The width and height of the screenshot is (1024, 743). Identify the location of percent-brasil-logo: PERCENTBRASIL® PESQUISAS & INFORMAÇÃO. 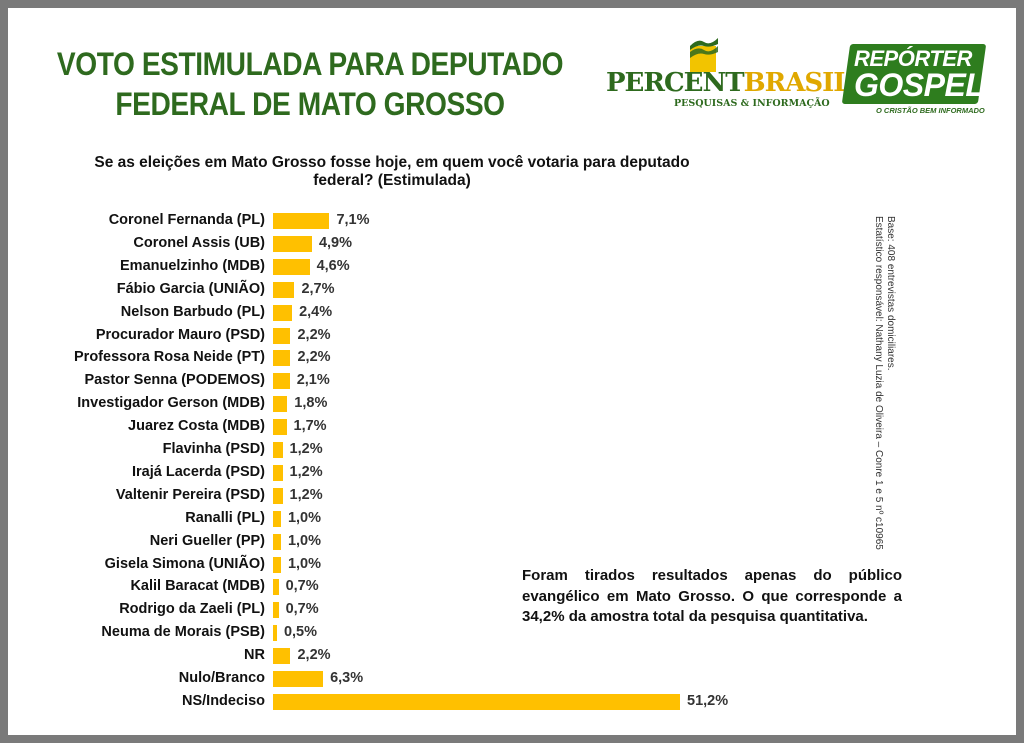
(736, 74).